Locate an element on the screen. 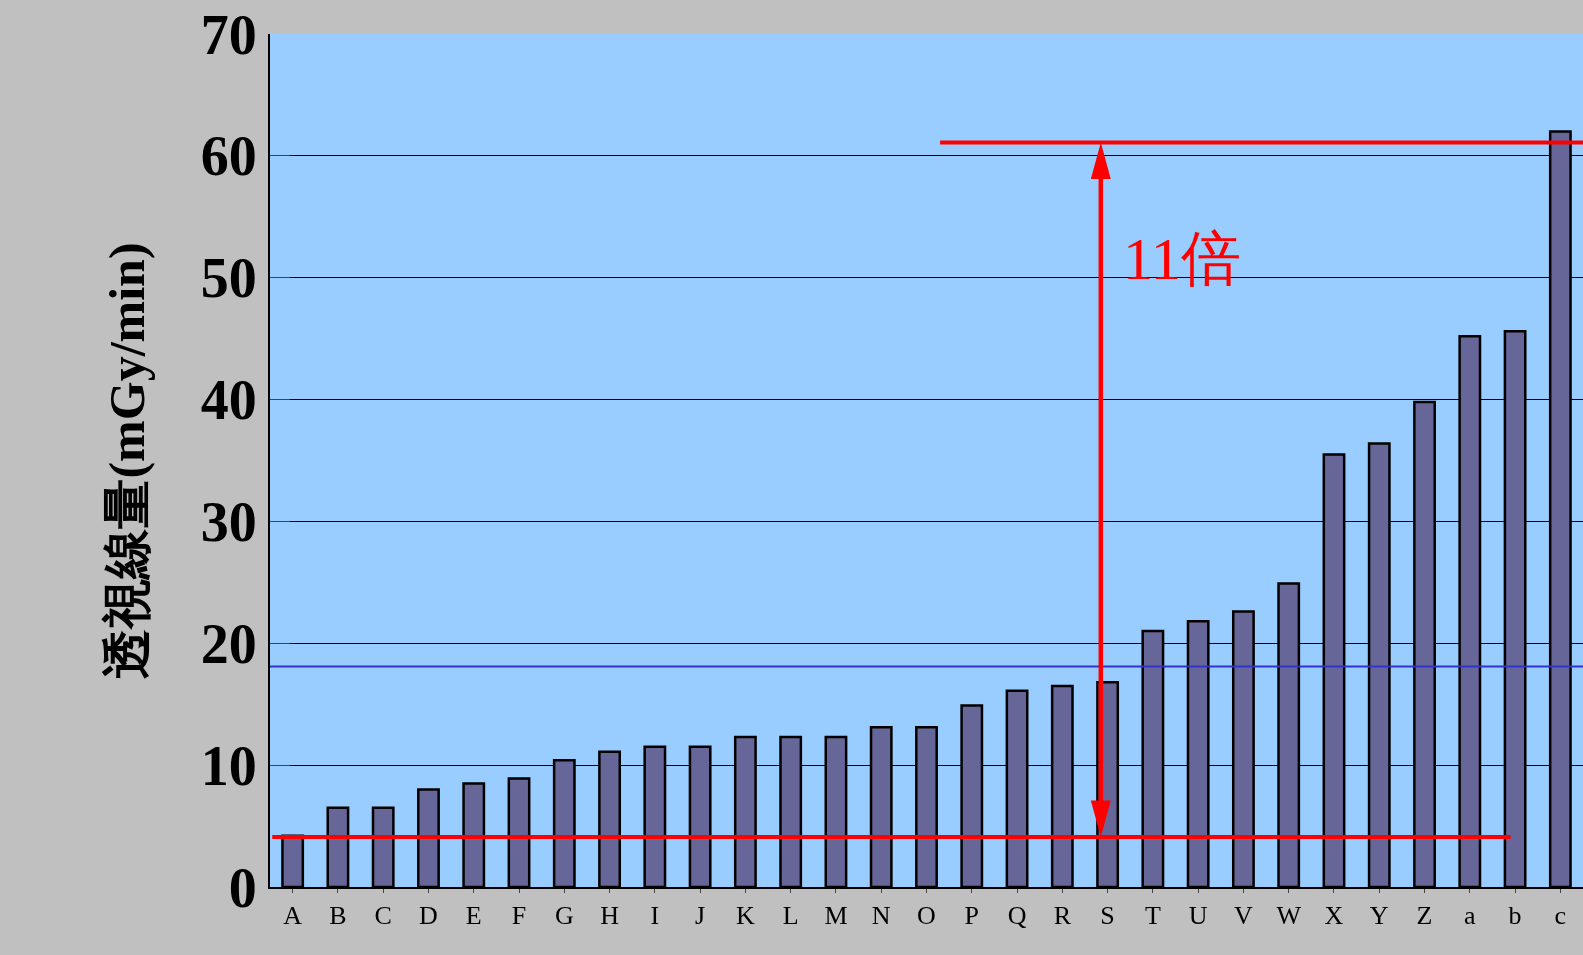 This screenshot has width=1583, height=955. y-tick-label: 30 is located at coordinates (228, 522).